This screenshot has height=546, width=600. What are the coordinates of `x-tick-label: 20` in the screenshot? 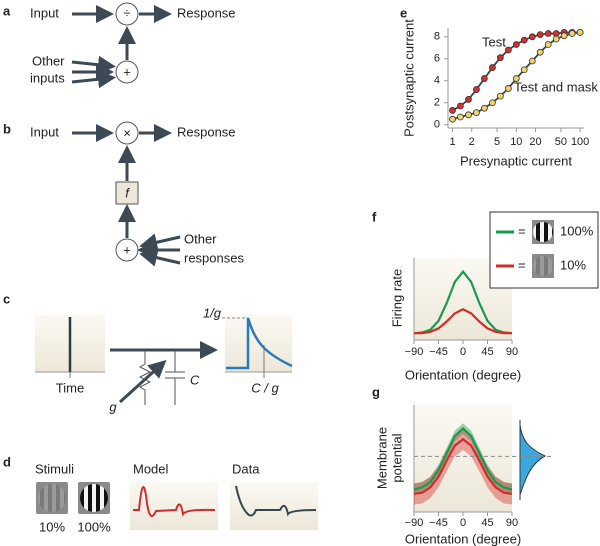 It's located at (535, 142).